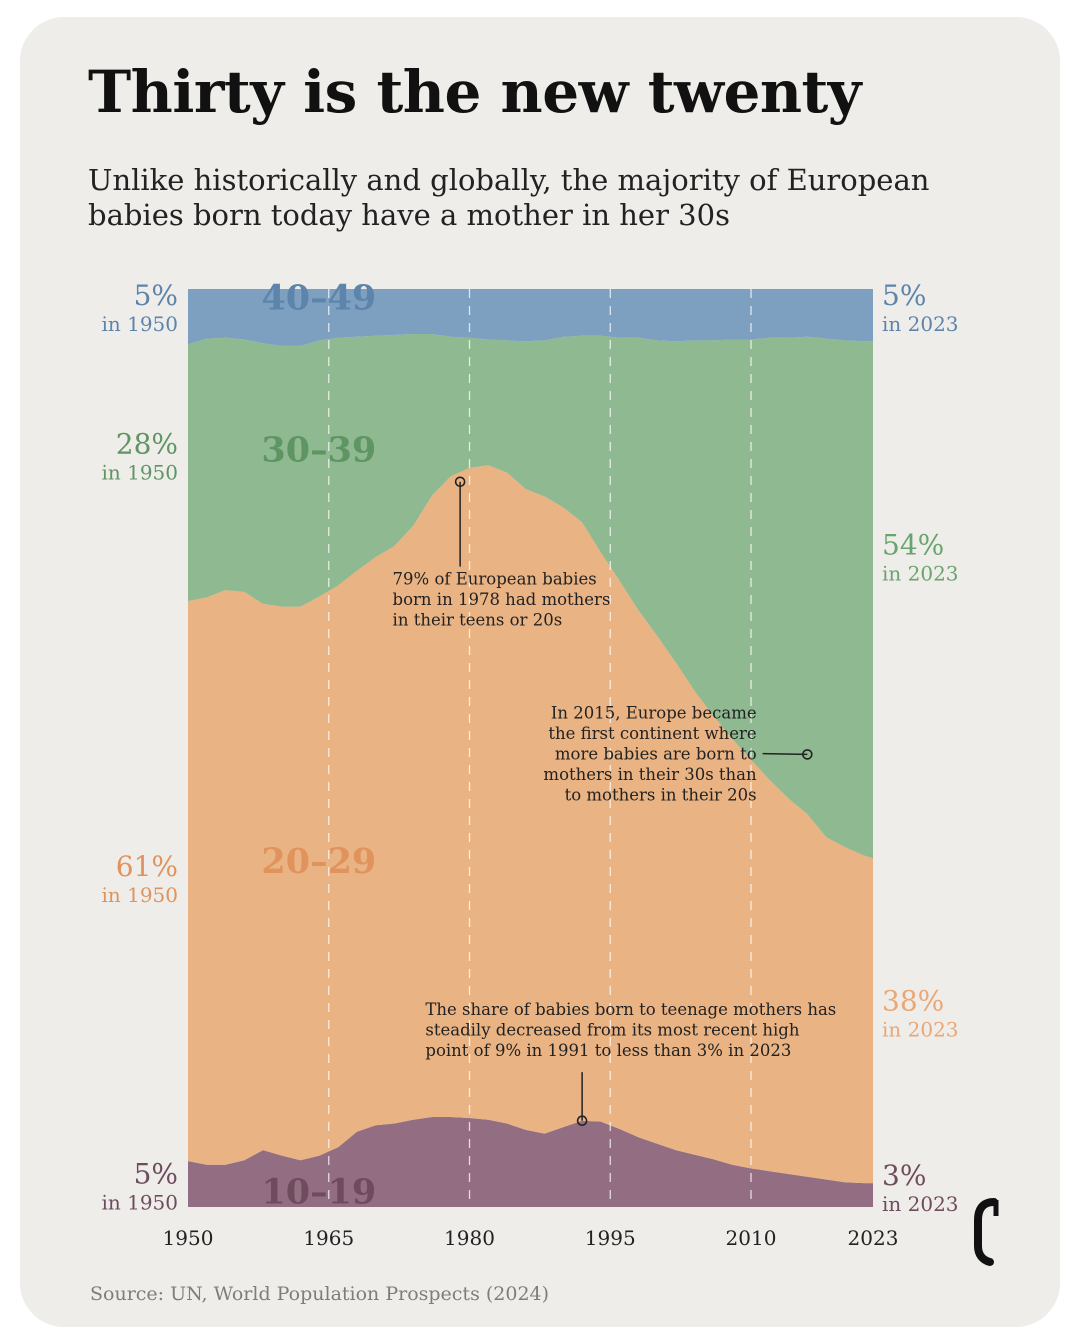 The width and height of the screenshot is (1080, 1344). Describe the element at coordinates (147, 443) in the screenshot. I see `start-value-30-39: 28%` at that location.